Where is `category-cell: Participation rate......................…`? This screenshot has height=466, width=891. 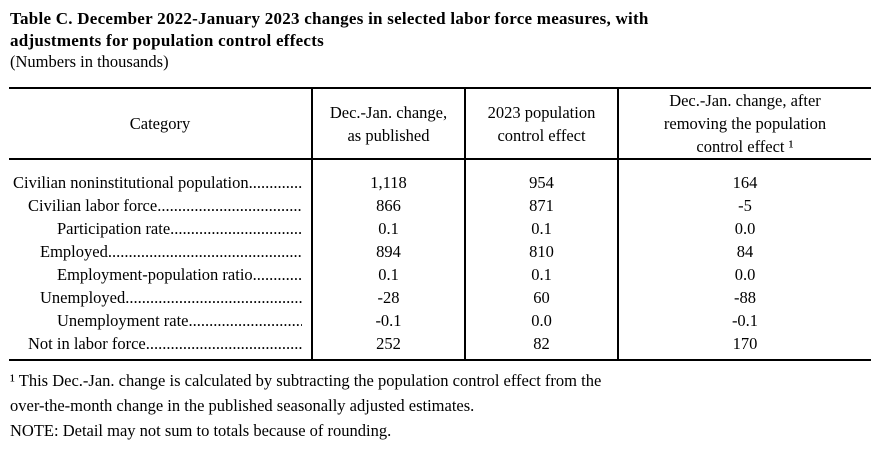 category-cell: Participation rate......................… is located at coordinates (179, 228).